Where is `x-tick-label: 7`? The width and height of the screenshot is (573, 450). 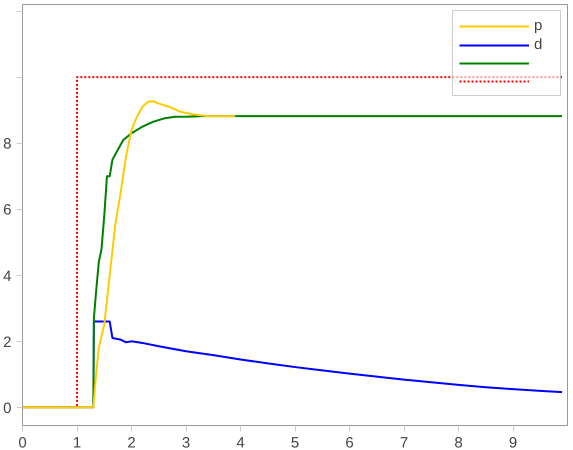 x-tick-label: 7 is located at coordinates (404, 442).